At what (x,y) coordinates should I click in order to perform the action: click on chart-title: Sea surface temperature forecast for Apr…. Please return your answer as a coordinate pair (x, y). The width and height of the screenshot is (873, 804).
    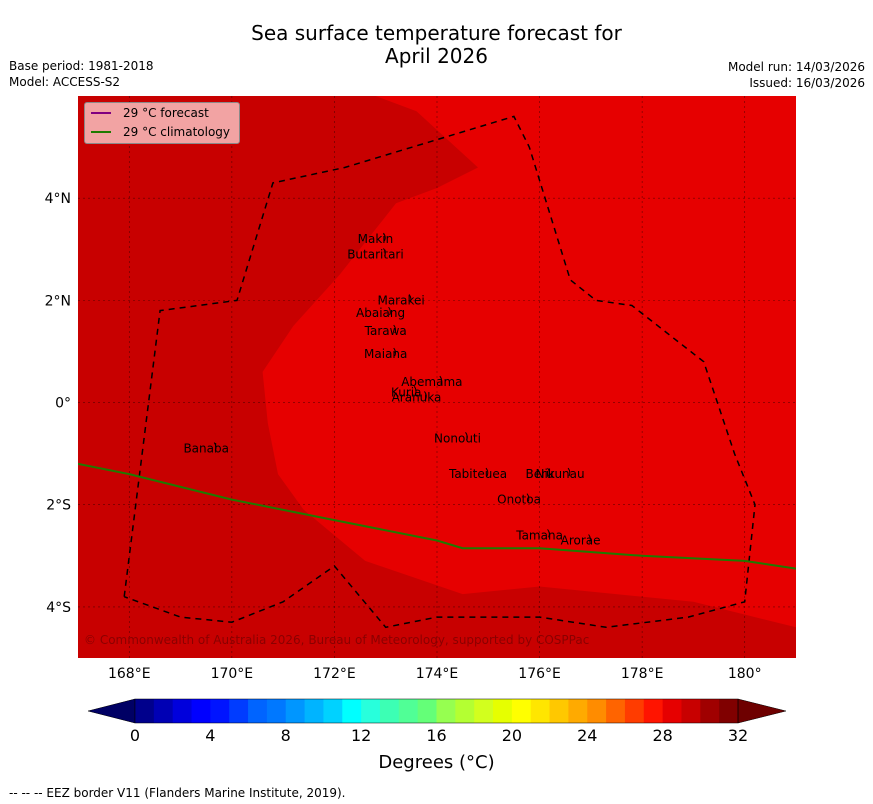
    Looking at the image, I should click on (436, 45).